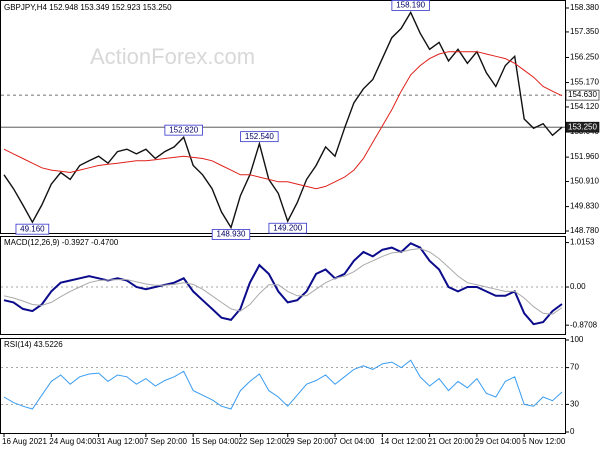 The image size is (600, 450). Describe the element at coordinates (403, 441) in the screenshot. I see `x-tick-label: 14 Oct 12:00` at that location.